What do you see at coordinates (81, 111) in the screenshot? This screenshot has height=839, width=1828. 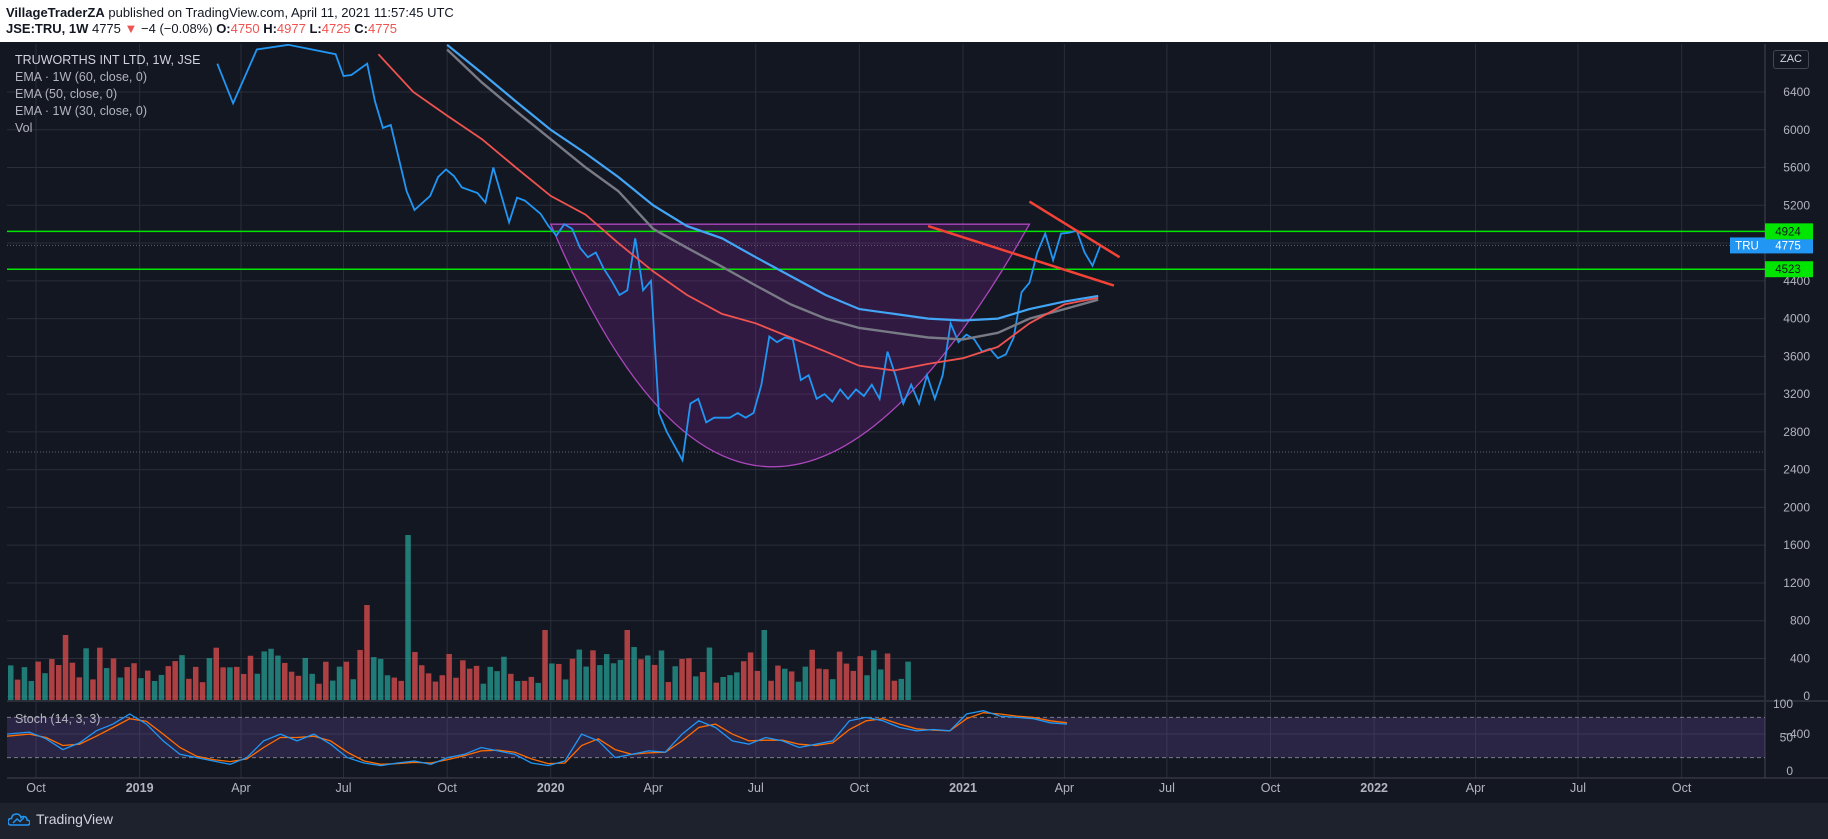 I see `legend-item-ema30: EMA · 1W (30, close, 0)` at bounding box center [81, 111].